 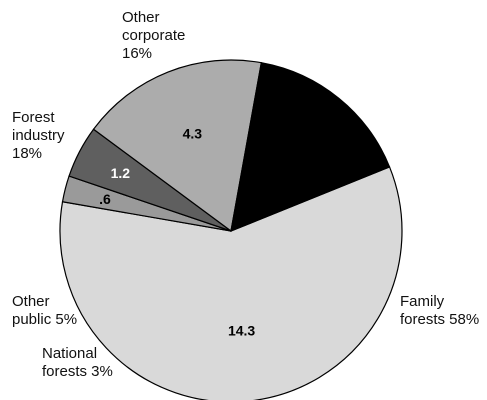 What do you see at coordinates (38, 135) in the screenshot?
I see `category-label-forest-industry: Forest industry 18%` at bounding box center [38, 135].